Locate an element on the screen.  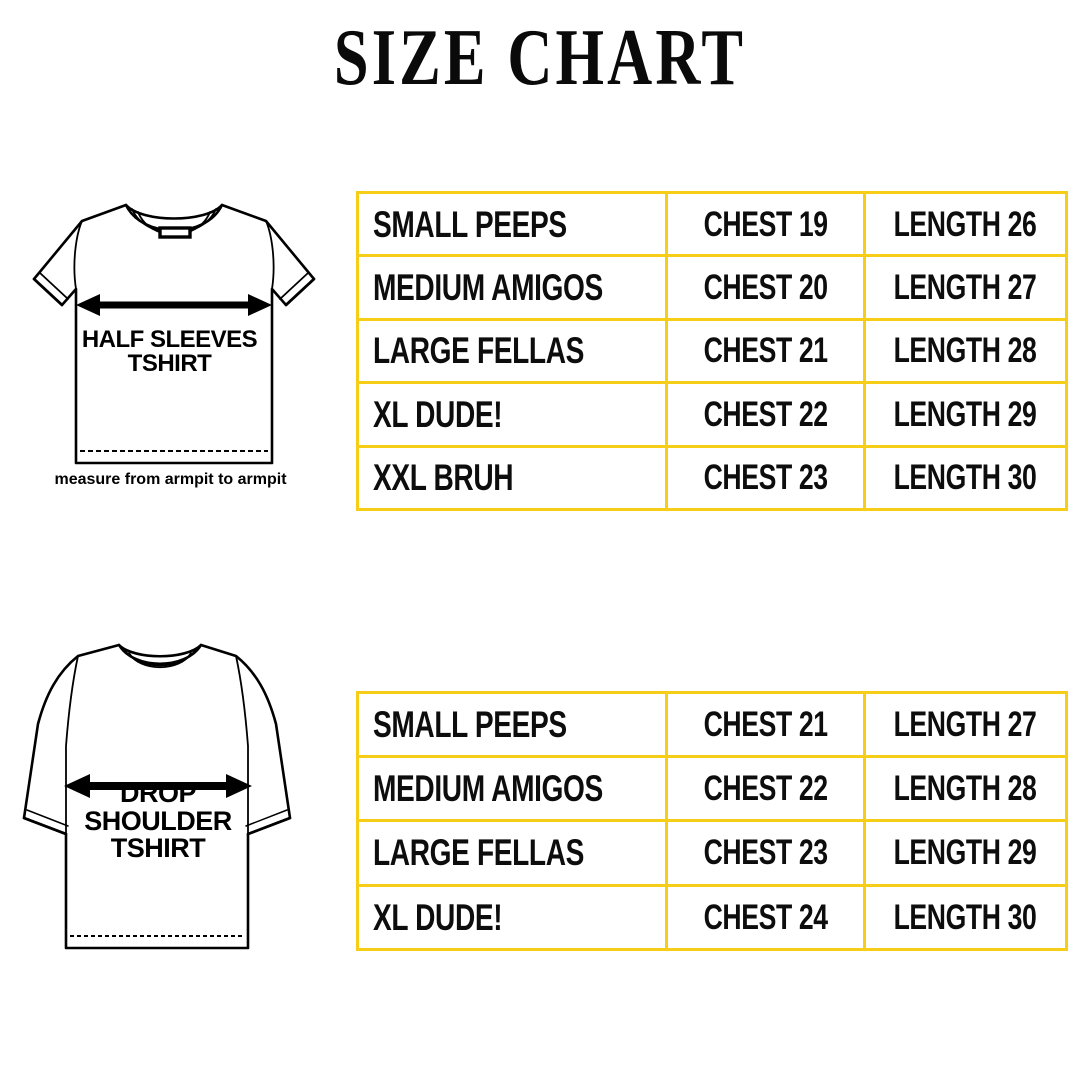
table-row: LARGE FELLAS CHEST 23 LENGTH 29 is located at coordinates (712, 853).